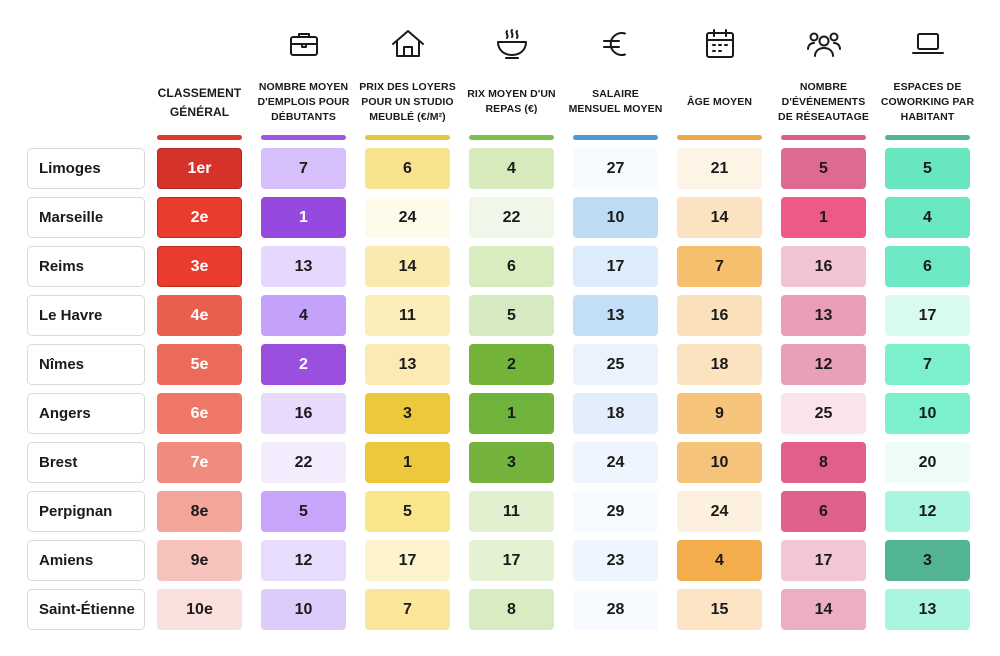 This screenshot has width=1000, height=656. What do you see at coordinates (615, 266) in the screenshot?
I see `cell-salary: 17` at bounding box center [615, 266].